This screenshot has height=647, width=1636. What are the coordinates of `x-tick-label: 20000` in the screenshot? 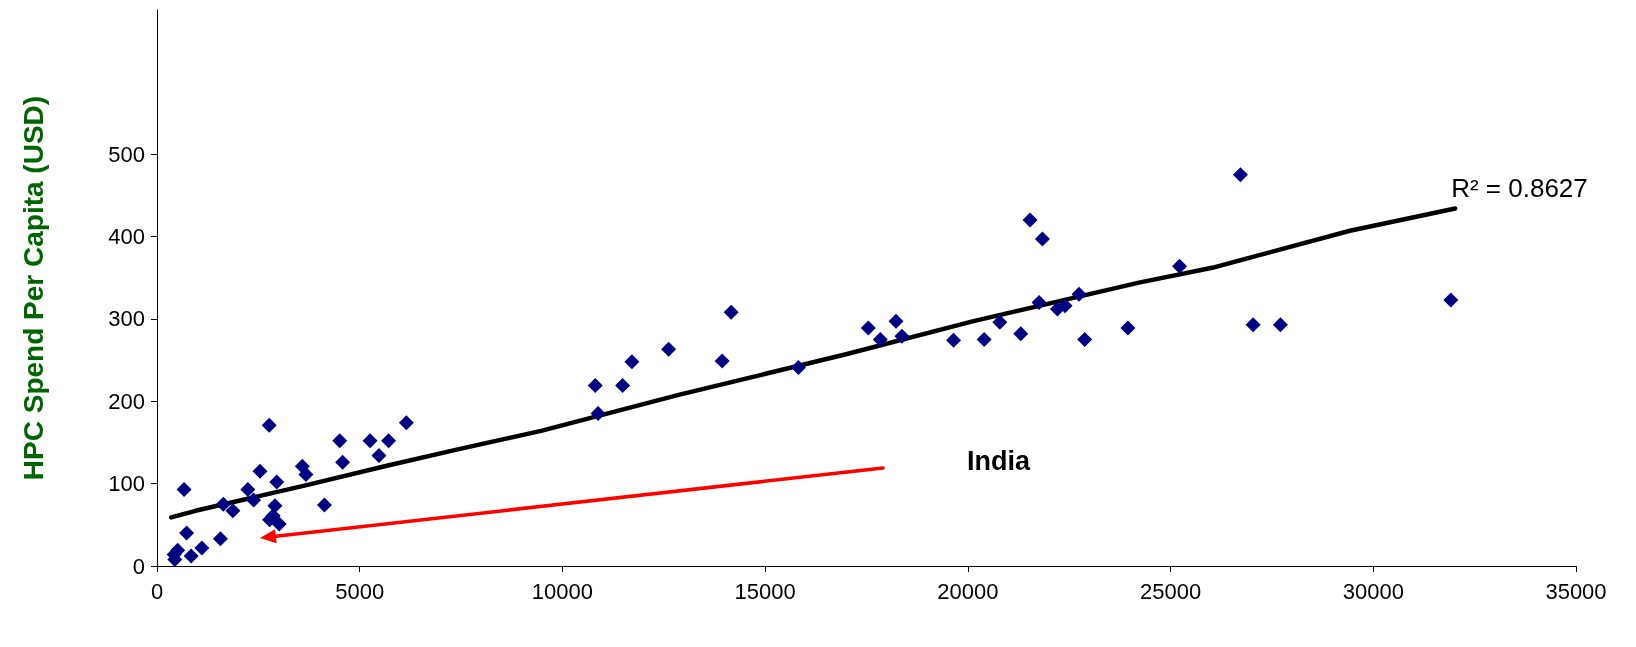 It's located at (968, 591).